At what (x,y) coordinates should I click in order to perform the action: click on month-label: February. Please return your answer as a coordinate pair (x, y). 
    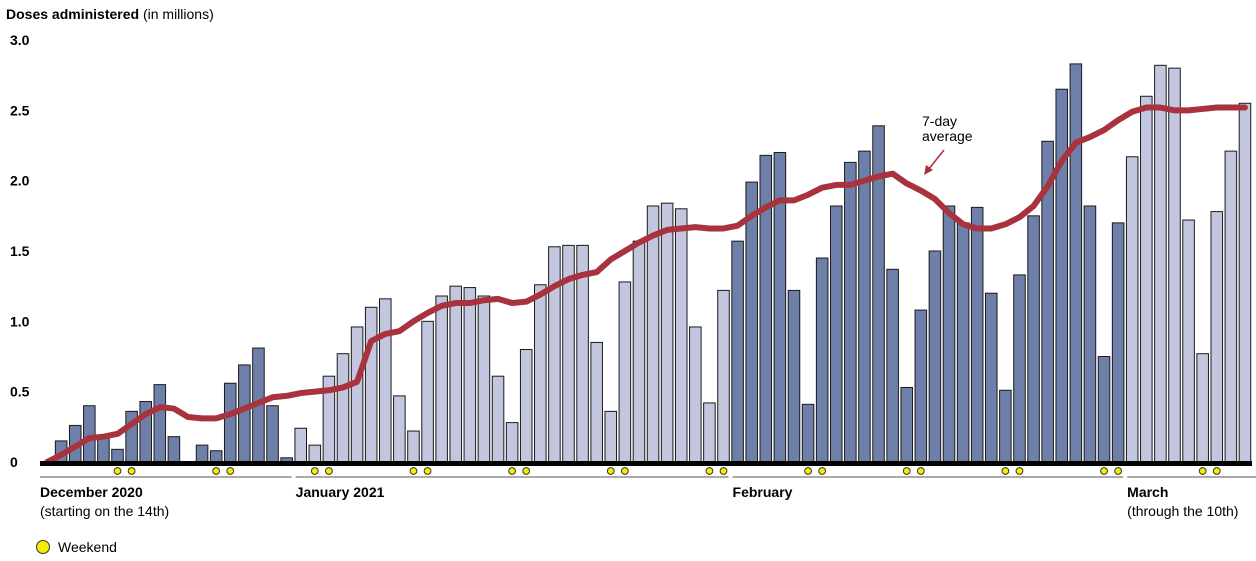
    Looking at the image, I should click on (763, 492).